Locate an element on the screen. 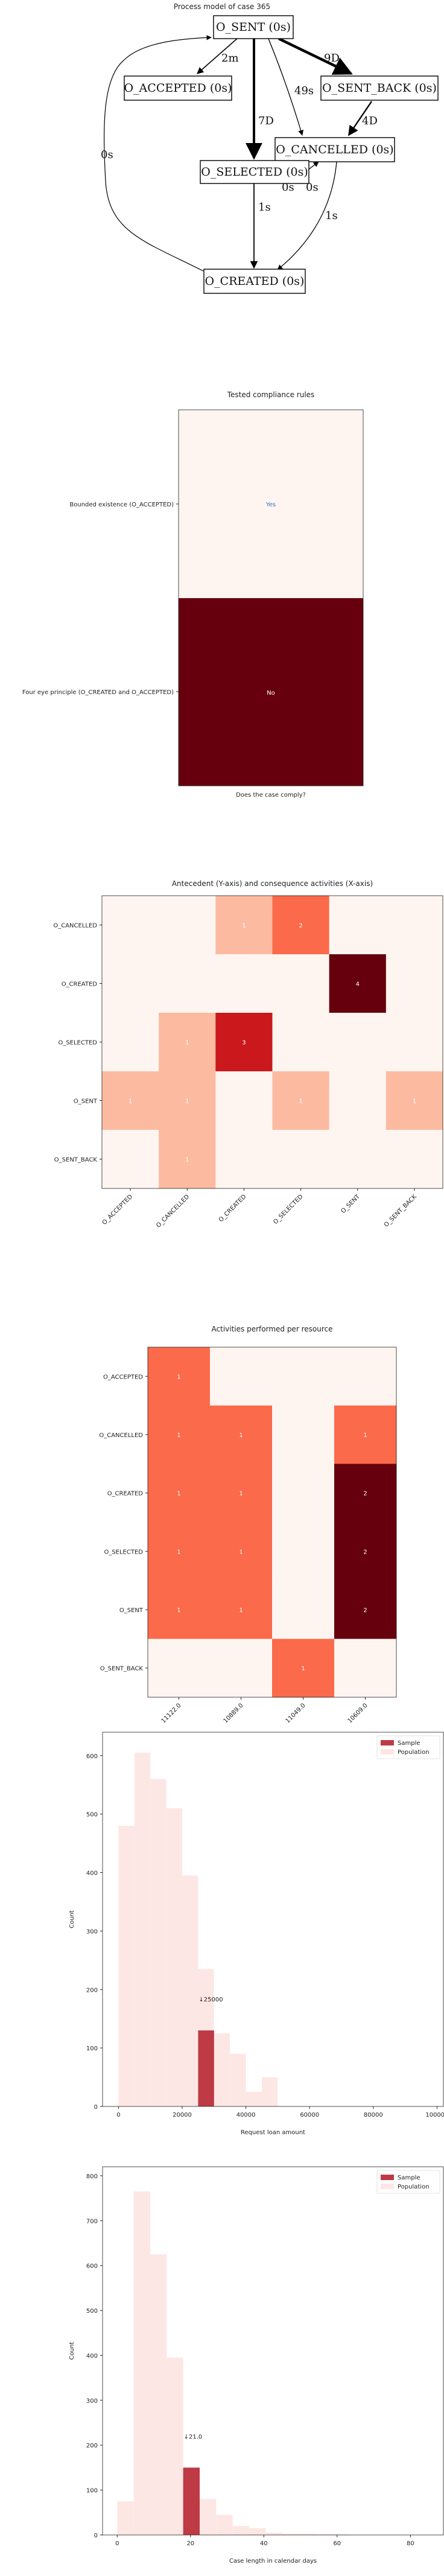 This screenshot has height=2576, width=444. edge-sent-sentback: 9D is located at coordinates (315, 56).